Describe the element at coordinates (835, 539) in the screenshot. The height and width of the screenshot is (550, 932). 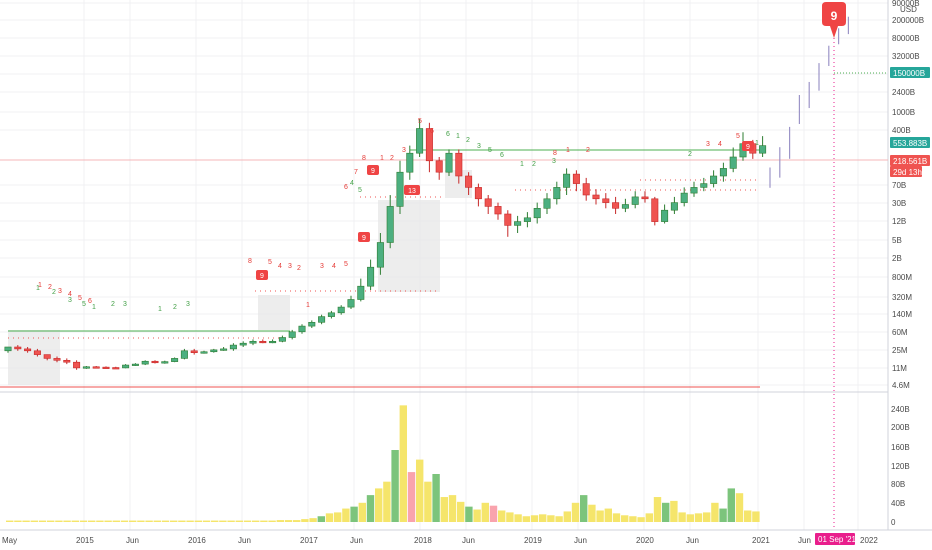
I see `today-marker` at that location.